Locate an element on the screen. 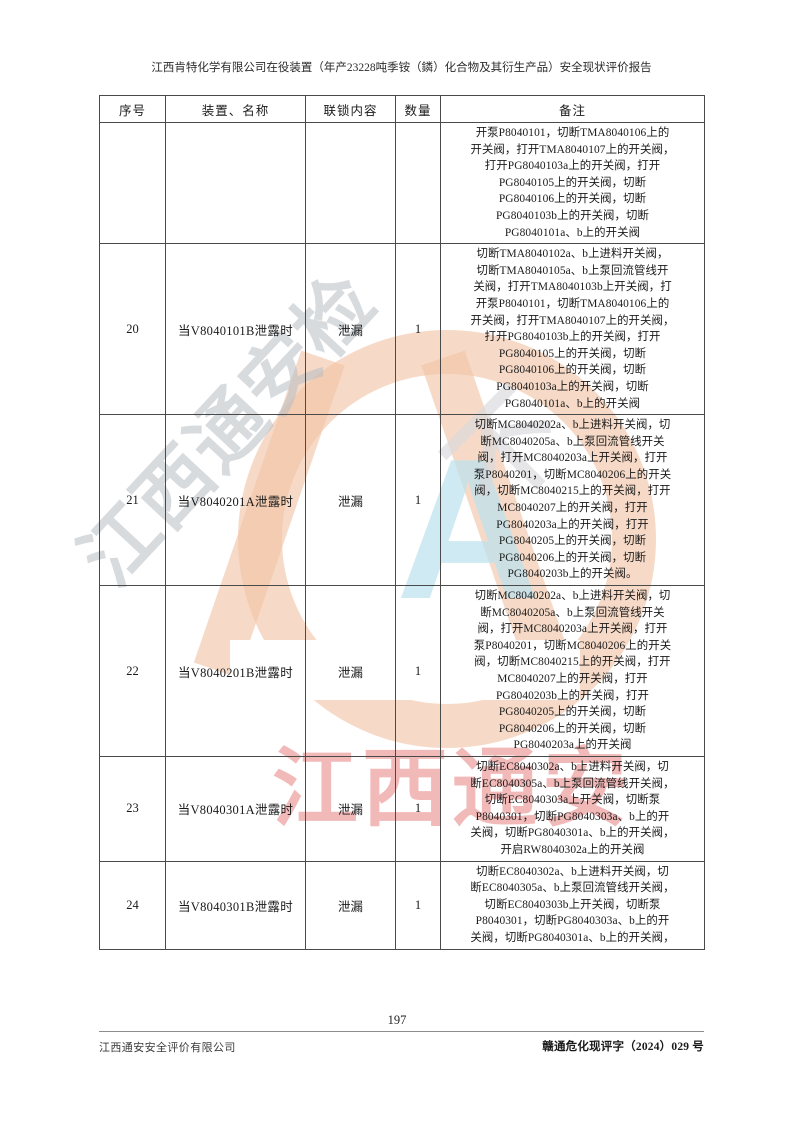  footer-doc-number: 赣通危化现评字（2024）029 号 is located at coordinates (623, 1047).